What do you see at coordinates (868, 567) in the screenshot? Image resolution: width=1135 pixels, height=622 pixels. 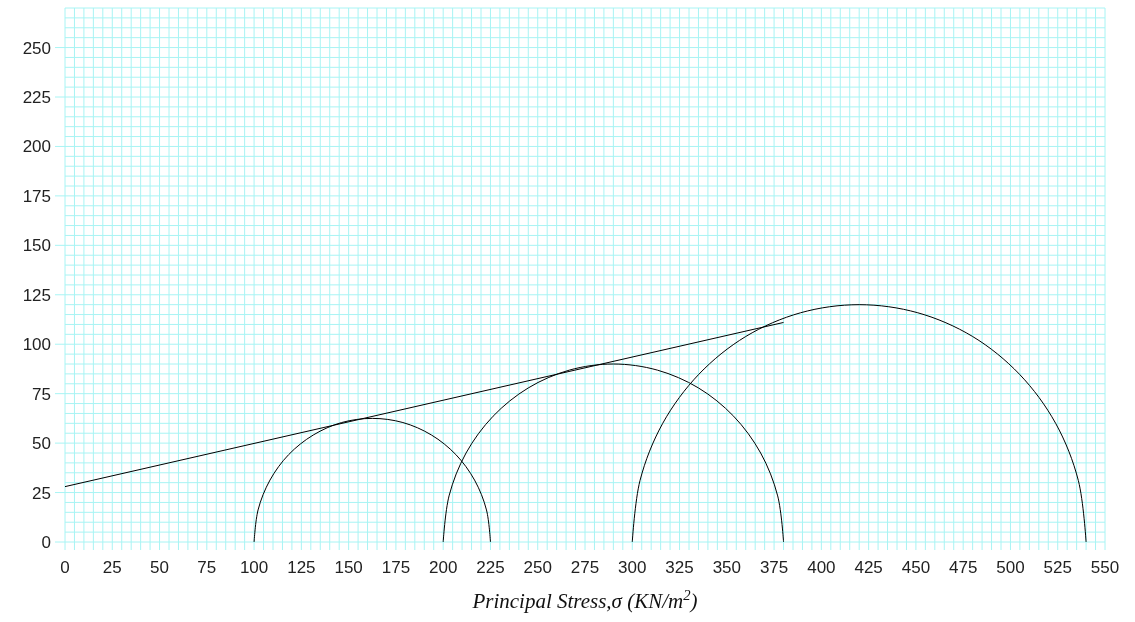 I see `x-tick-label: 425` at bounding box center [868, 567].